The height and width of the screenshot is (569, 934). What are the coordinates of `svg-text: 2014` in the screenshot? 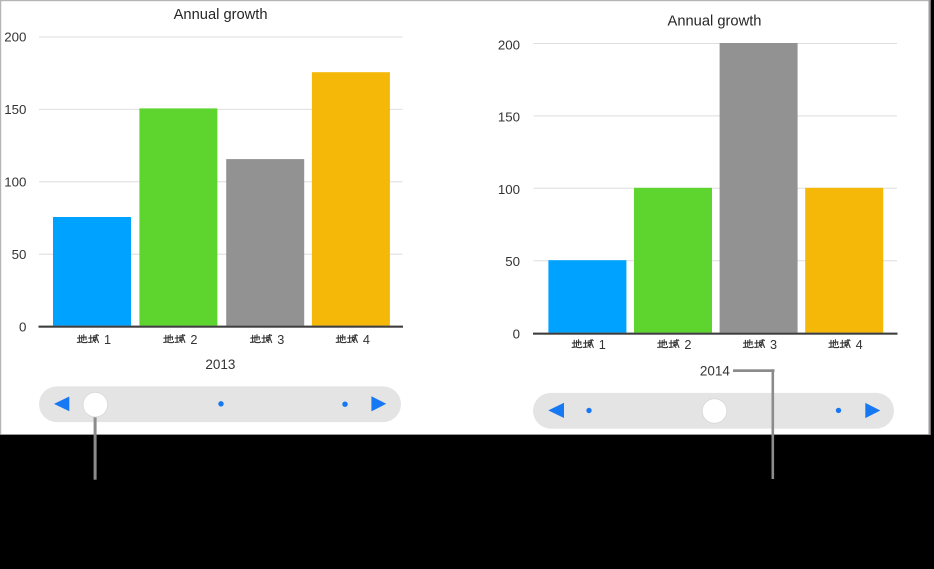 It's located at (715, 370).